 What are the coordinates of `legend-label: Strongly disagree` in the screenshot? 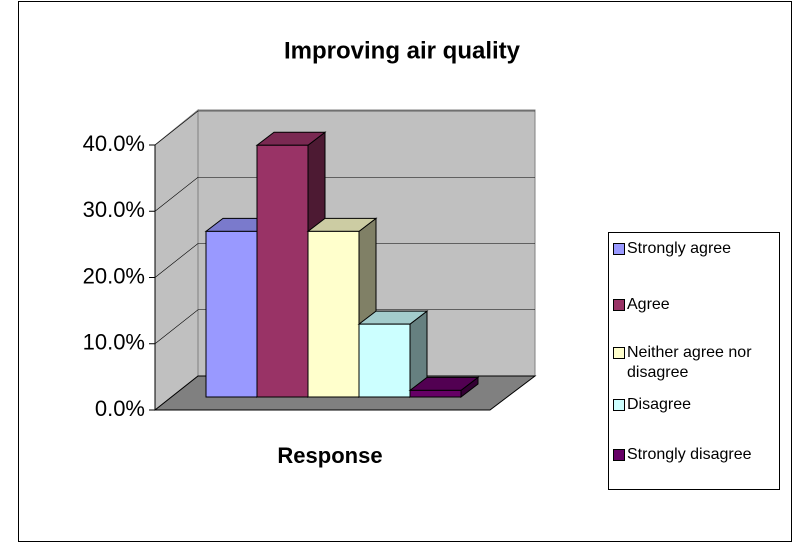 It's located at (689, 454).